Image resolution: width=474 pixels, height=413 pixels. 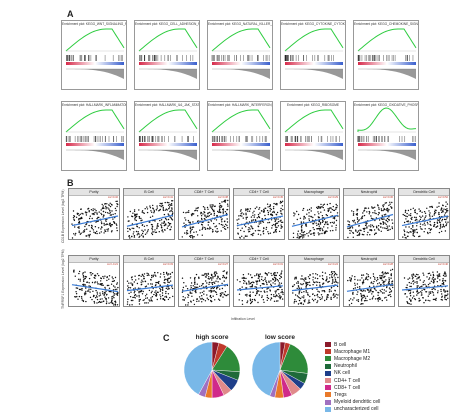 I want to click on legend-label: Neutrophil, so click(x=345, y=366).